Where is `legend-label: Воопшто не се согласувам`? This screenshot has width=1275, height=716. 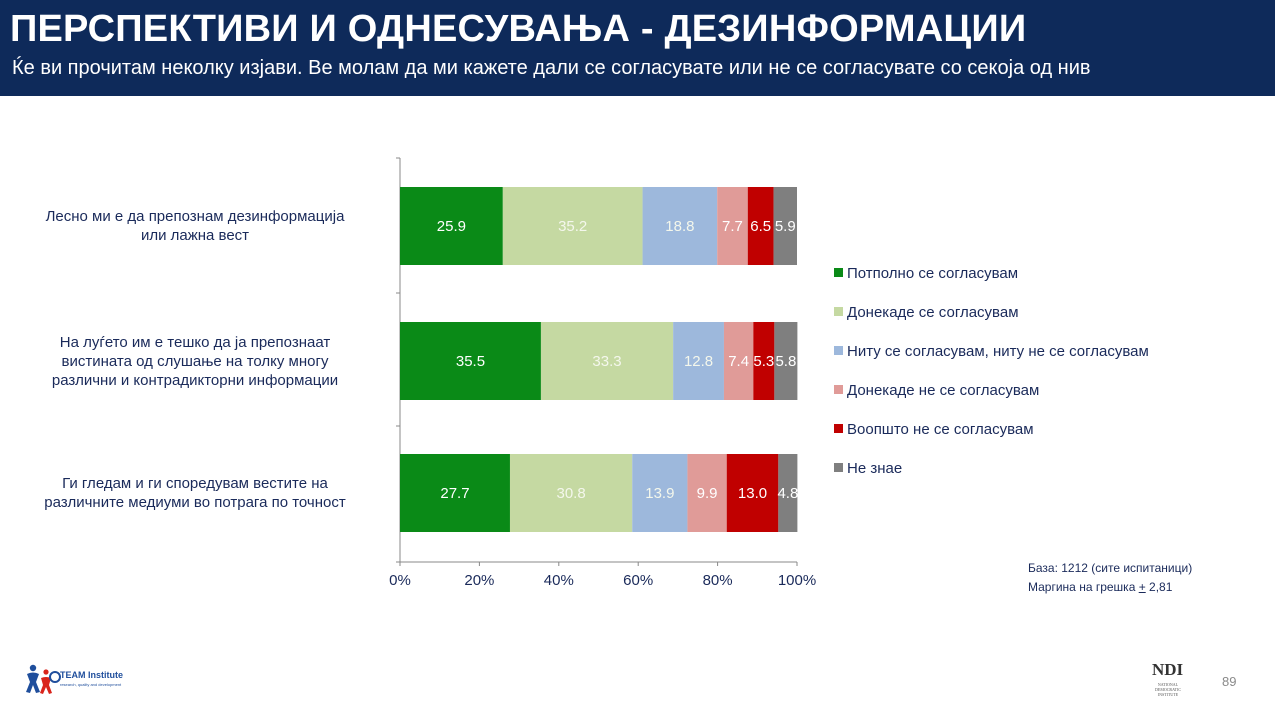
legend-label: Воопшто не се согласувам is located at coordinates (940, 429).